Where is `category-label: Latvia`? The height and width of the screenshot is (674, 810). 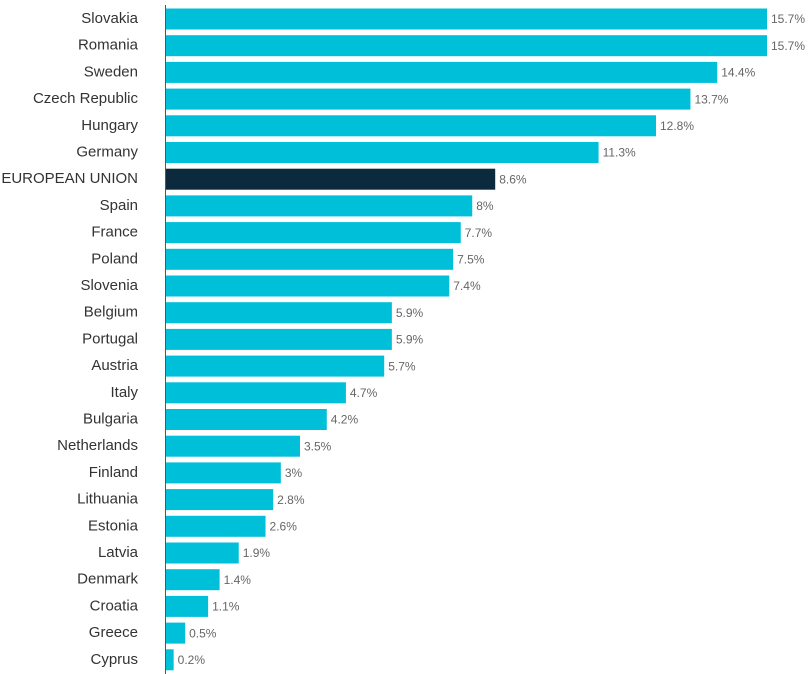
category-label: Latvia is located at coordinates (118, 552).